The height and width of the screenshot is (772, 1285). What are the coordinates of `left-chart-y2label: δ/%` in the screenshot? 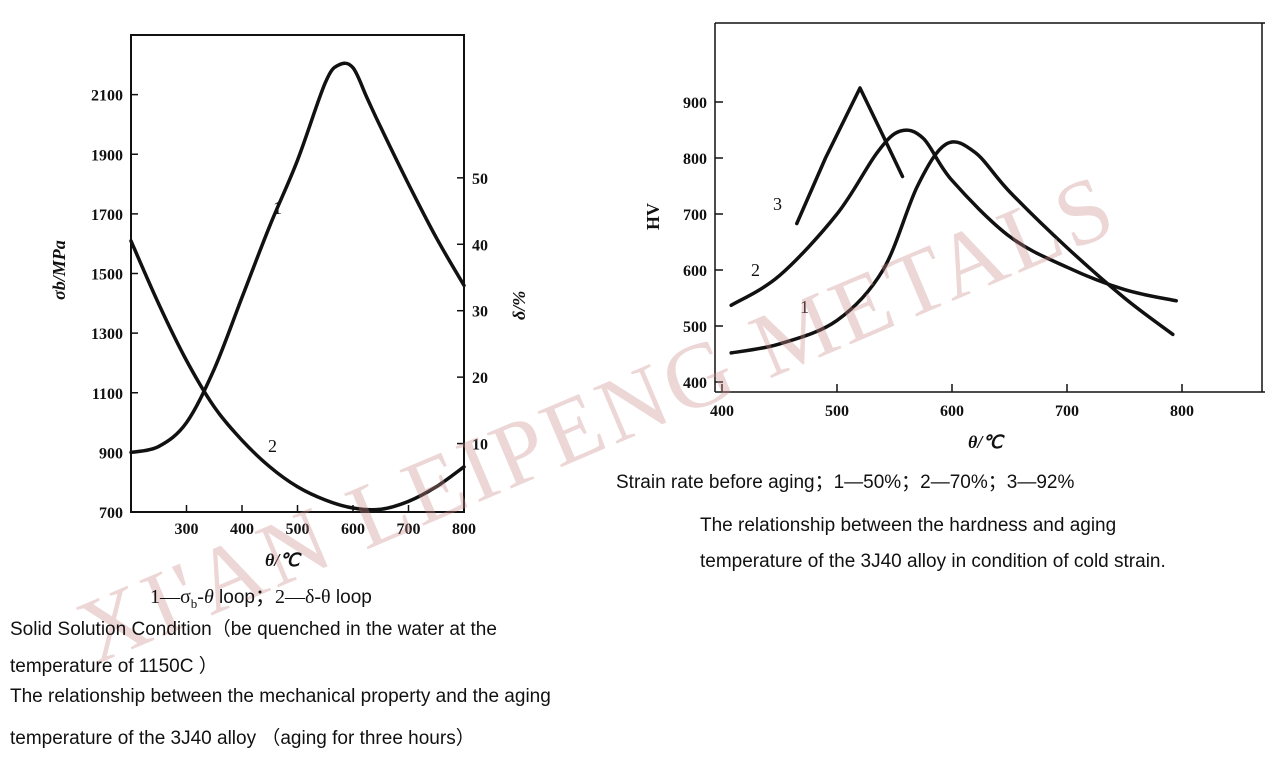 It's located at (519, 305).